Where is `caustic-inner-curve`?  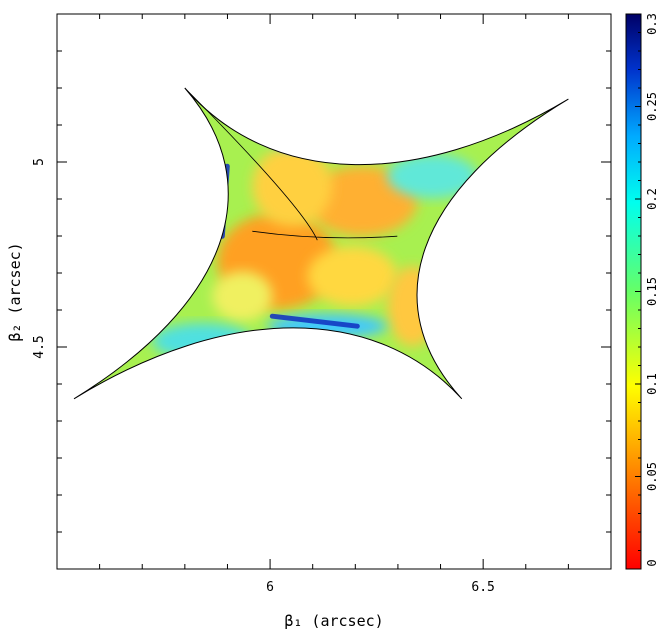 caustic-inner-curve is located at coordinates (291, 164).